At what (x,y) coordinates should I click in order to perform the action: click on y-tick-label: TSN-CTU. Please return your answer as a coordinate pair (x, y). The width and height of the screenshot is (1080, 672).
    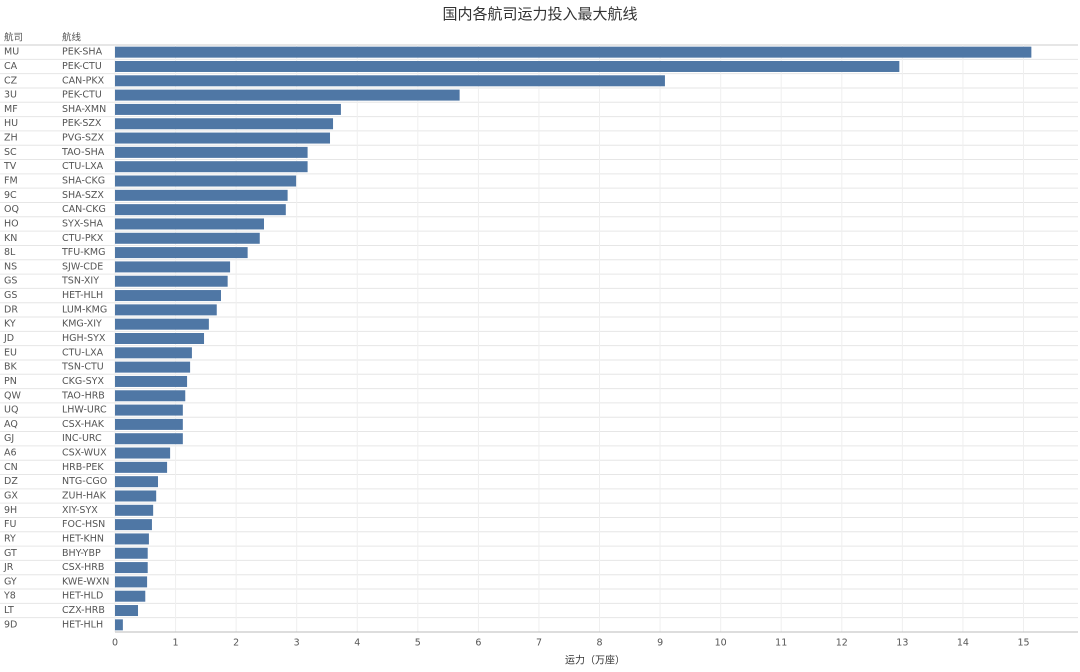
    Looking at the image, I should click on (82, 367).